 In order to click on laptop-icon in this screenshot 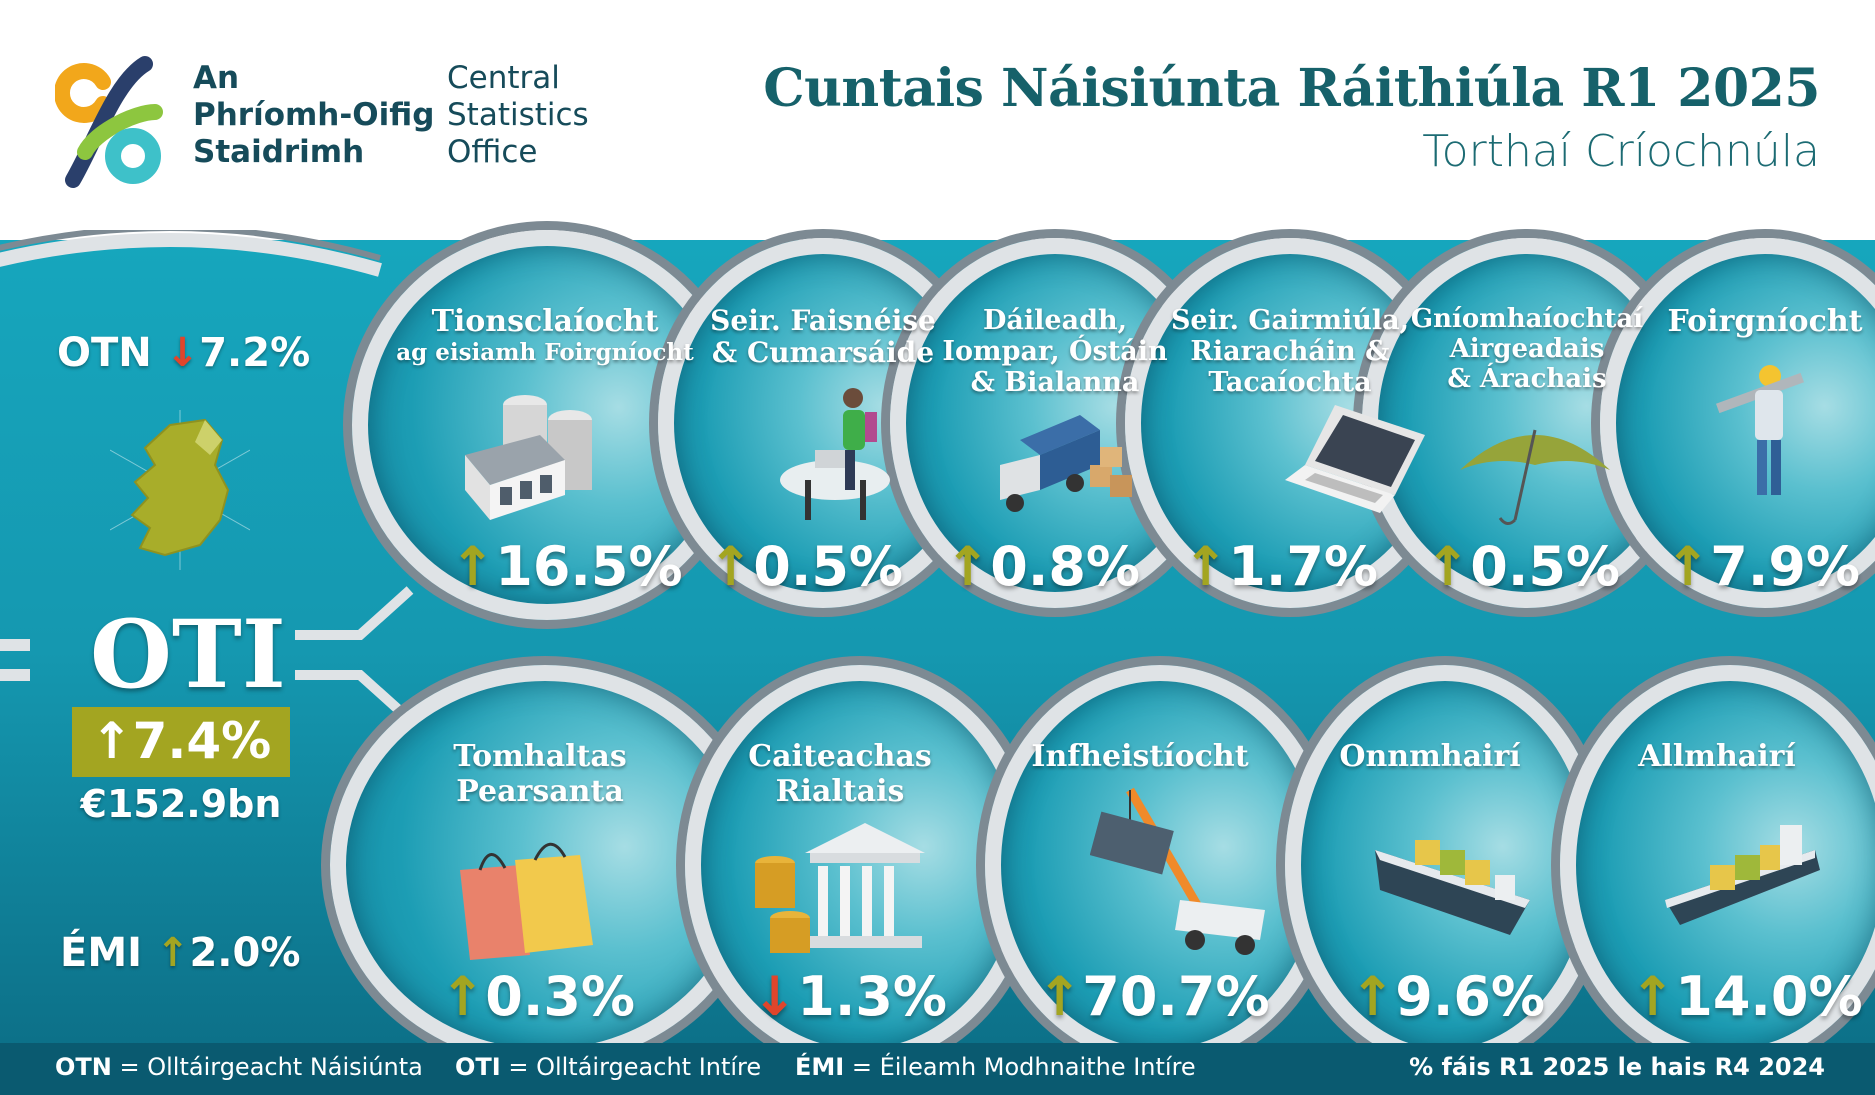, I will do `click(1355, 460)`.